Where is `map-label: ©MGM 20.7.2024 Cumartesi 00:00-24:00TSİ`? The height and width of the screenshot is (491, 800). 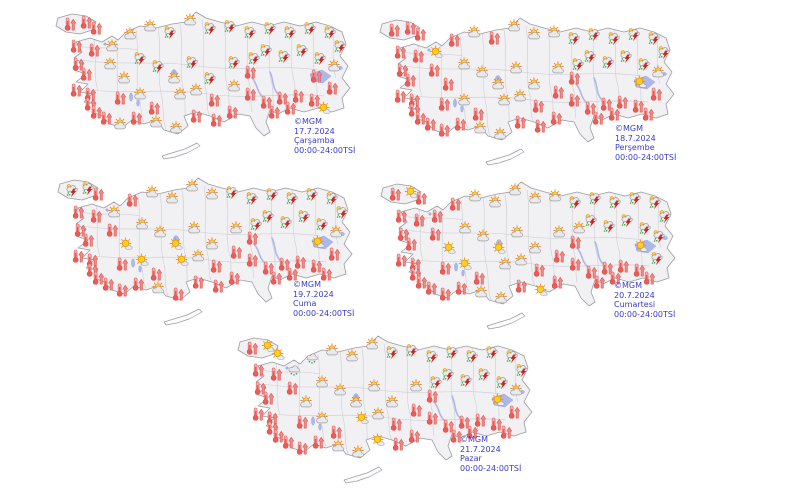 map-label: ©MGM 20.7.2024 Cumartesi 00:00-24:00TSİ is located at coordinates (644, 300).